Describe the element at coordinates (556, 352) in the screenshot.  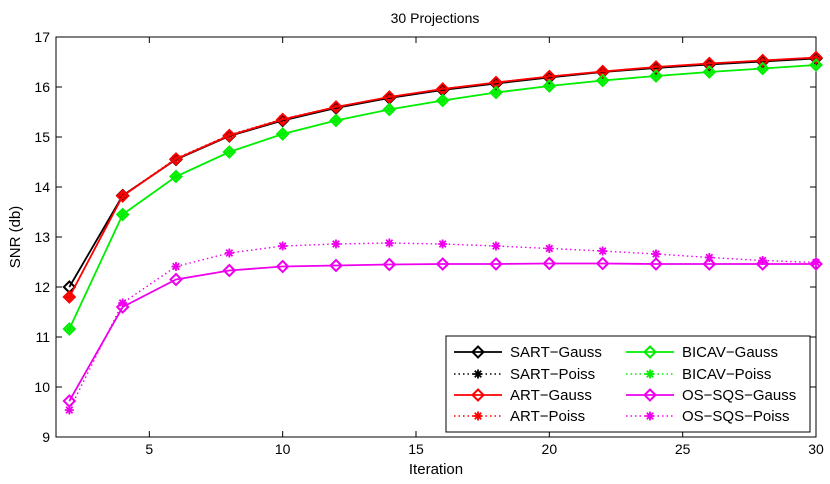
I see `legend-label: SART−Gauss` at that location.